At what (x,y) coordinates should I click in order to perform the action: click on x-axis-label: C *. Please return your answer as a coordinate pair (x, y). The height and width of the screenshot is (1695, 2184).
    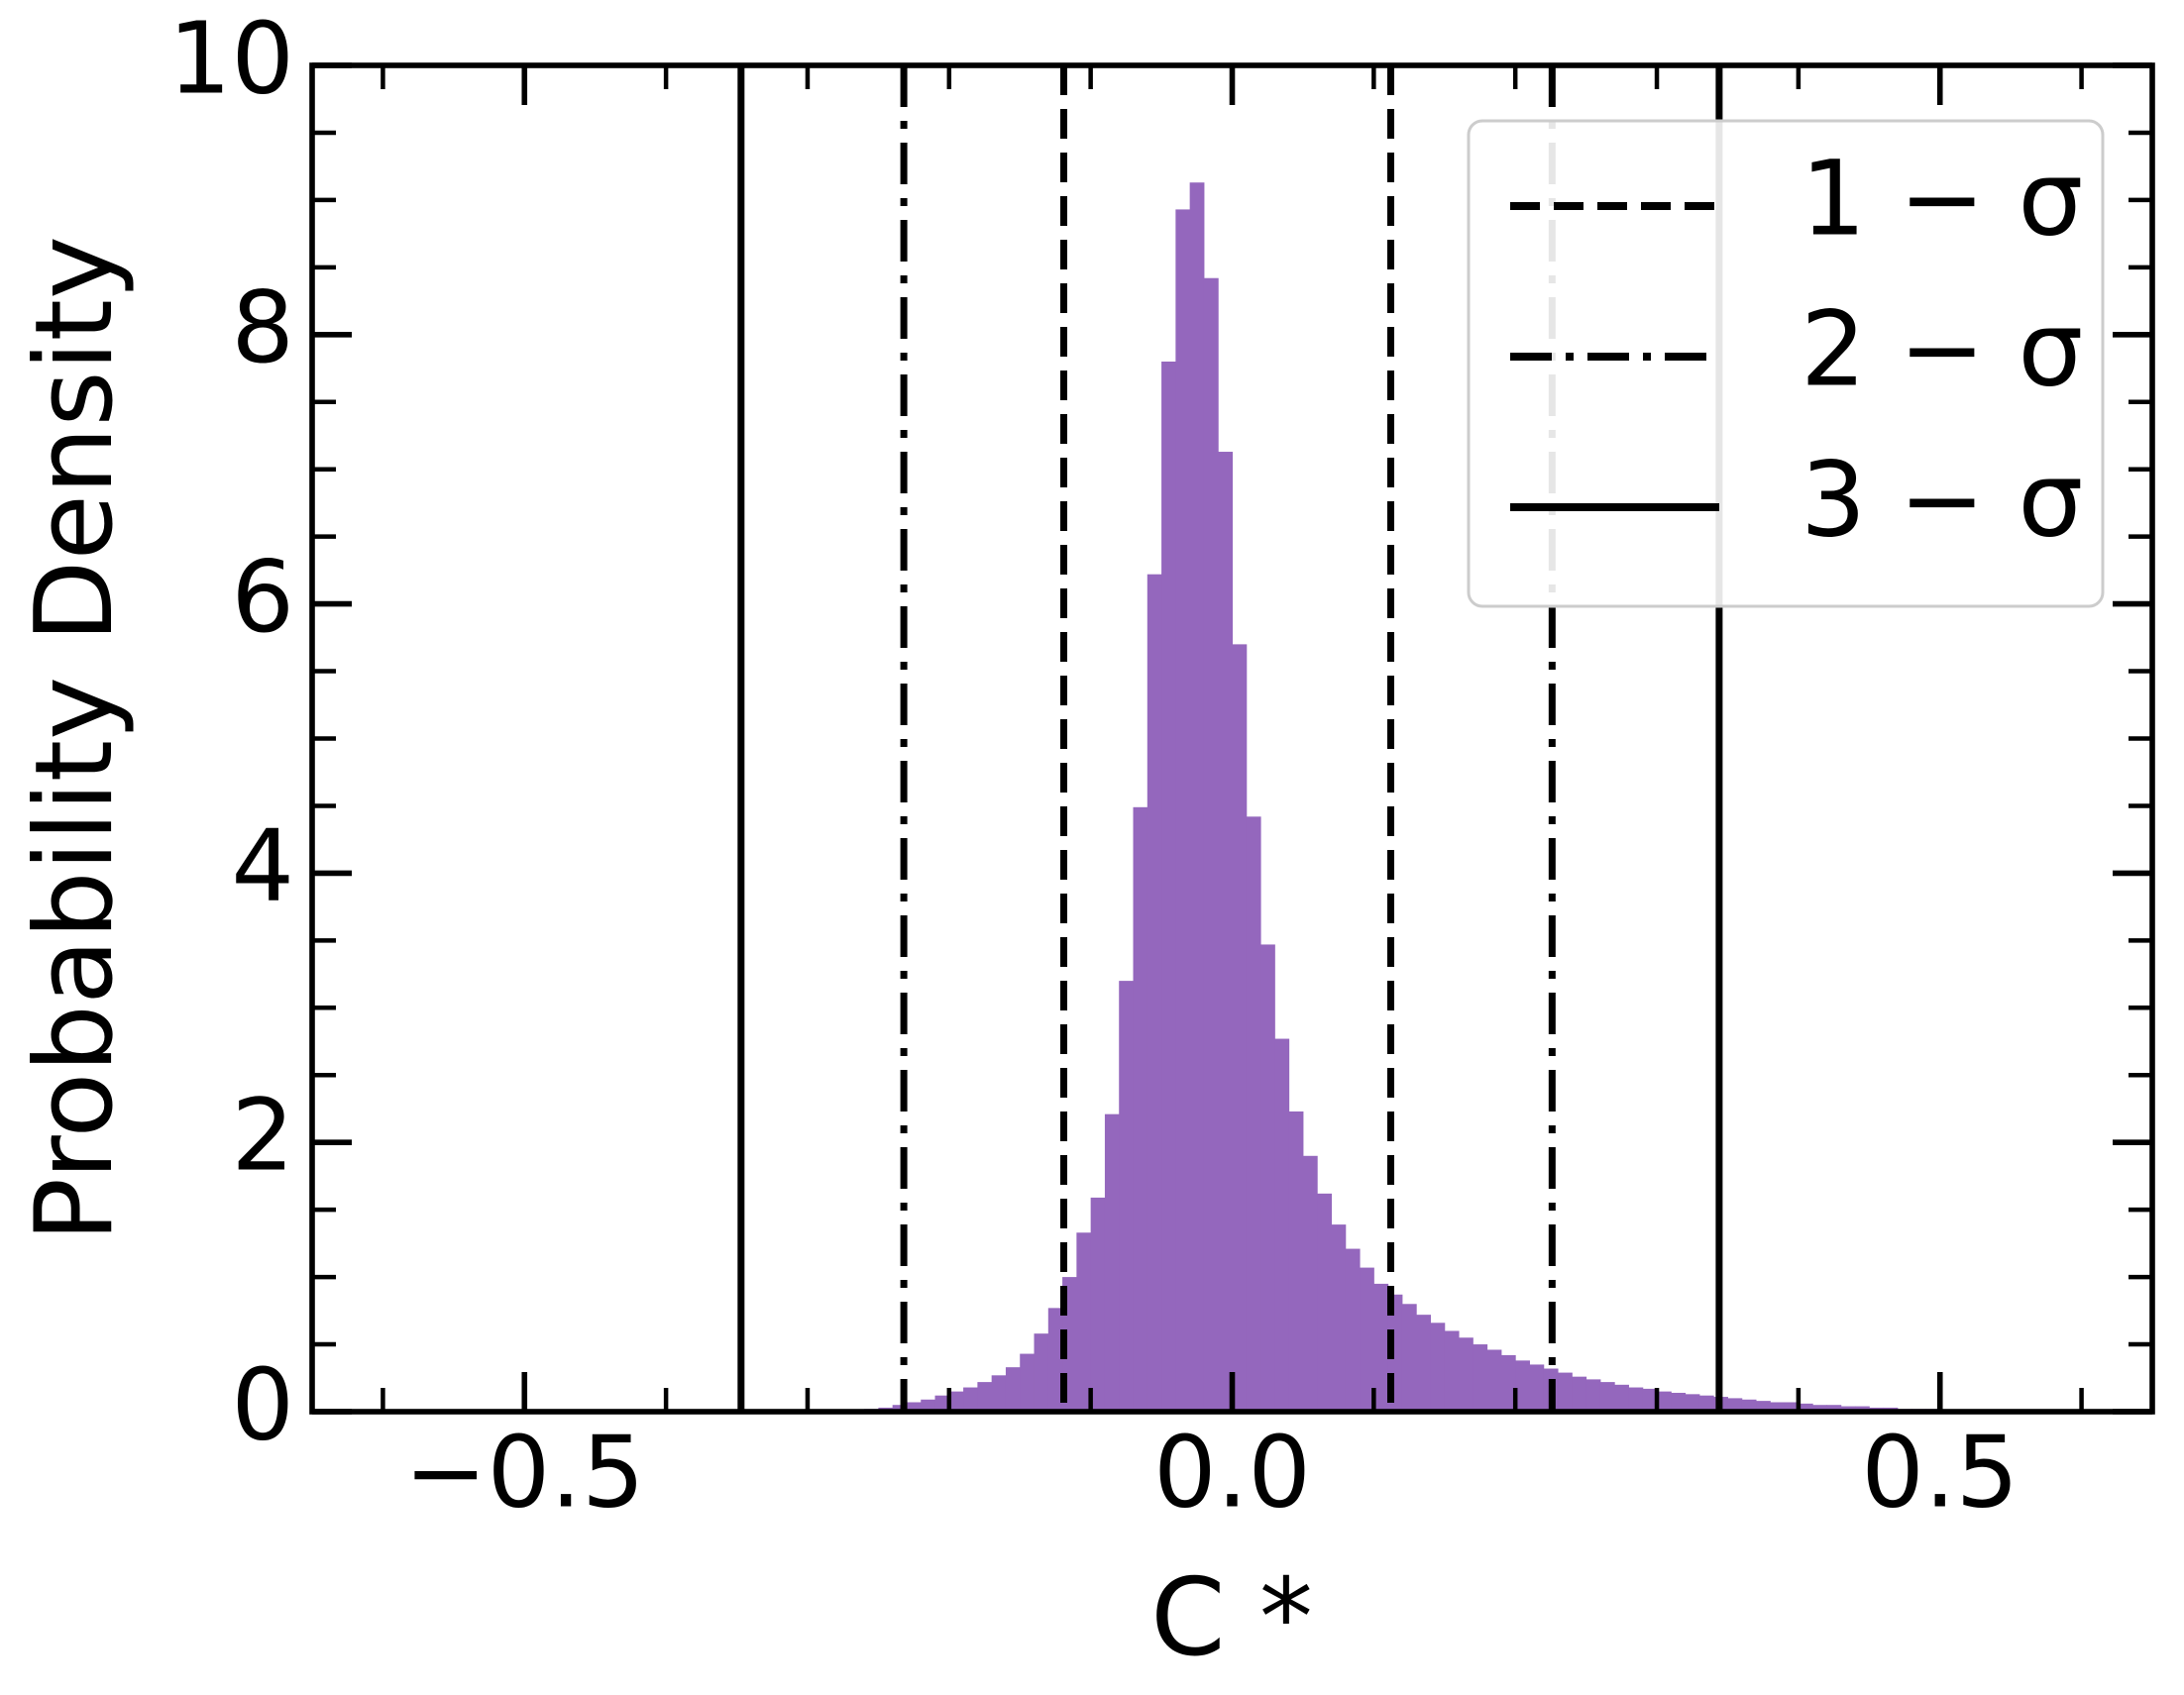
    Looking at the image, I should click on (1231, 1618).